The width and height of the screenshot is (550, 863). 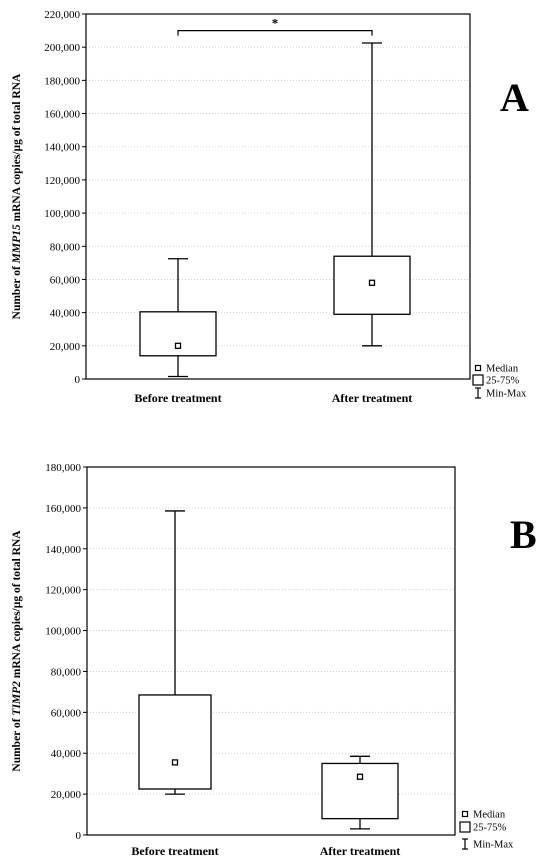 I want to click on gene-name: TIMP2, so click(x=17, y=698).